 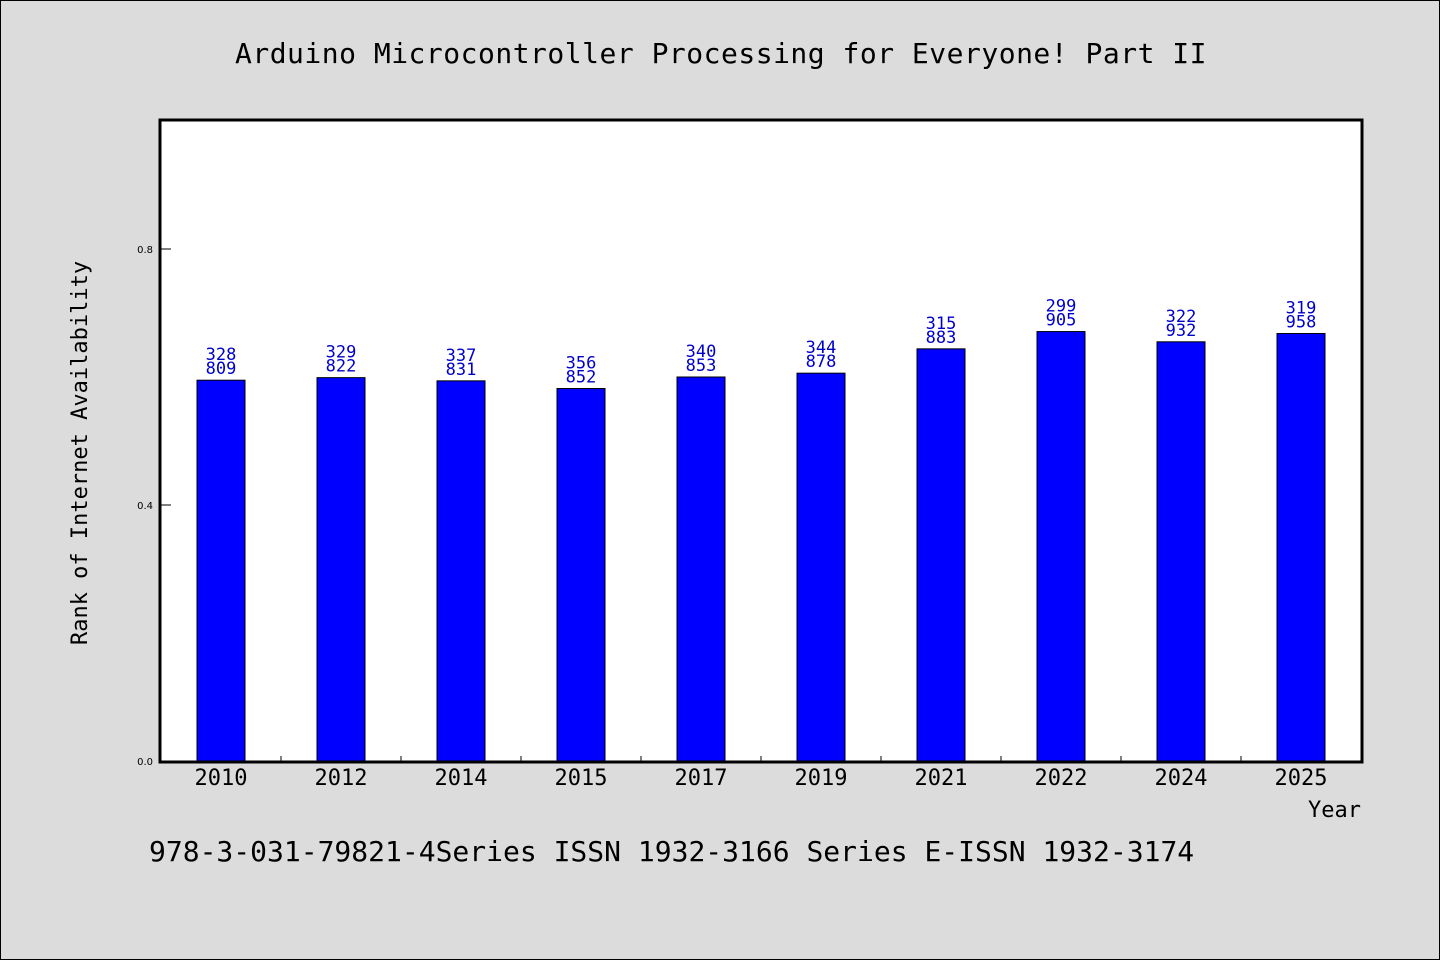 What do you see at coordinates (221, 778) in the screenshot?
I see `x-tick-label: 2010` at bounding box center [221, 778].